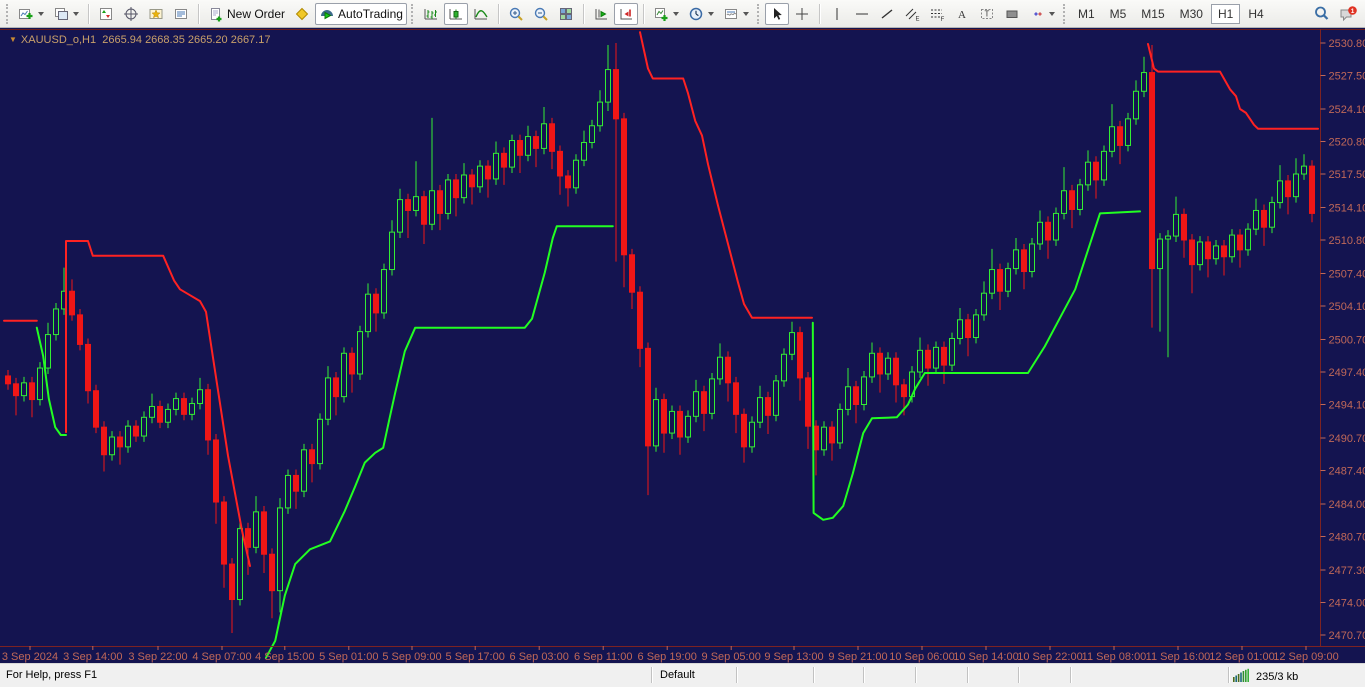  I want to click on bar-chart-button, so click(431, 14).